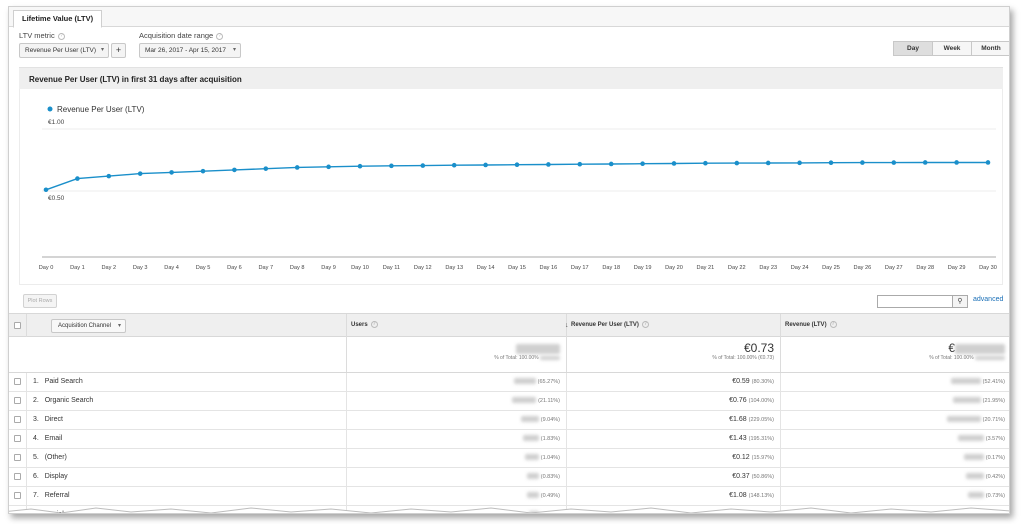  I want to click on granularity-month-button: Month, so click(990, 48).